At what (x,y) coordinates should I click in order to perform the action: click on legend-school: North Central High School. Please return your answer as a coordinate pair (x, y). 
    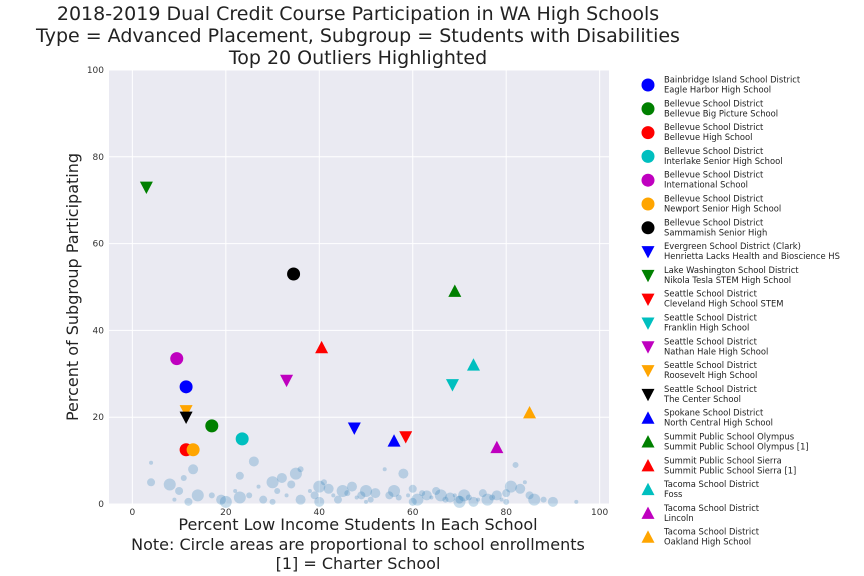
    Looking at the image, I should click on (718, 423).